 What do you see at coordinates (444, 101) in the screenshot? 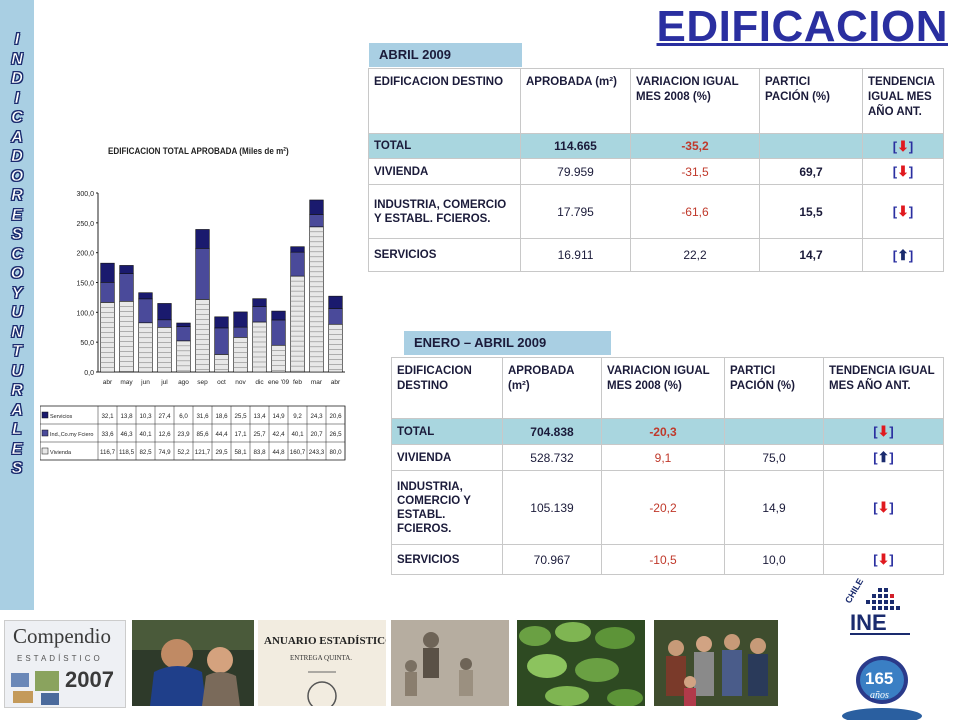
I see `col-header-destino: EDIFICACION DESTINO` at bounding box center [444, 101].